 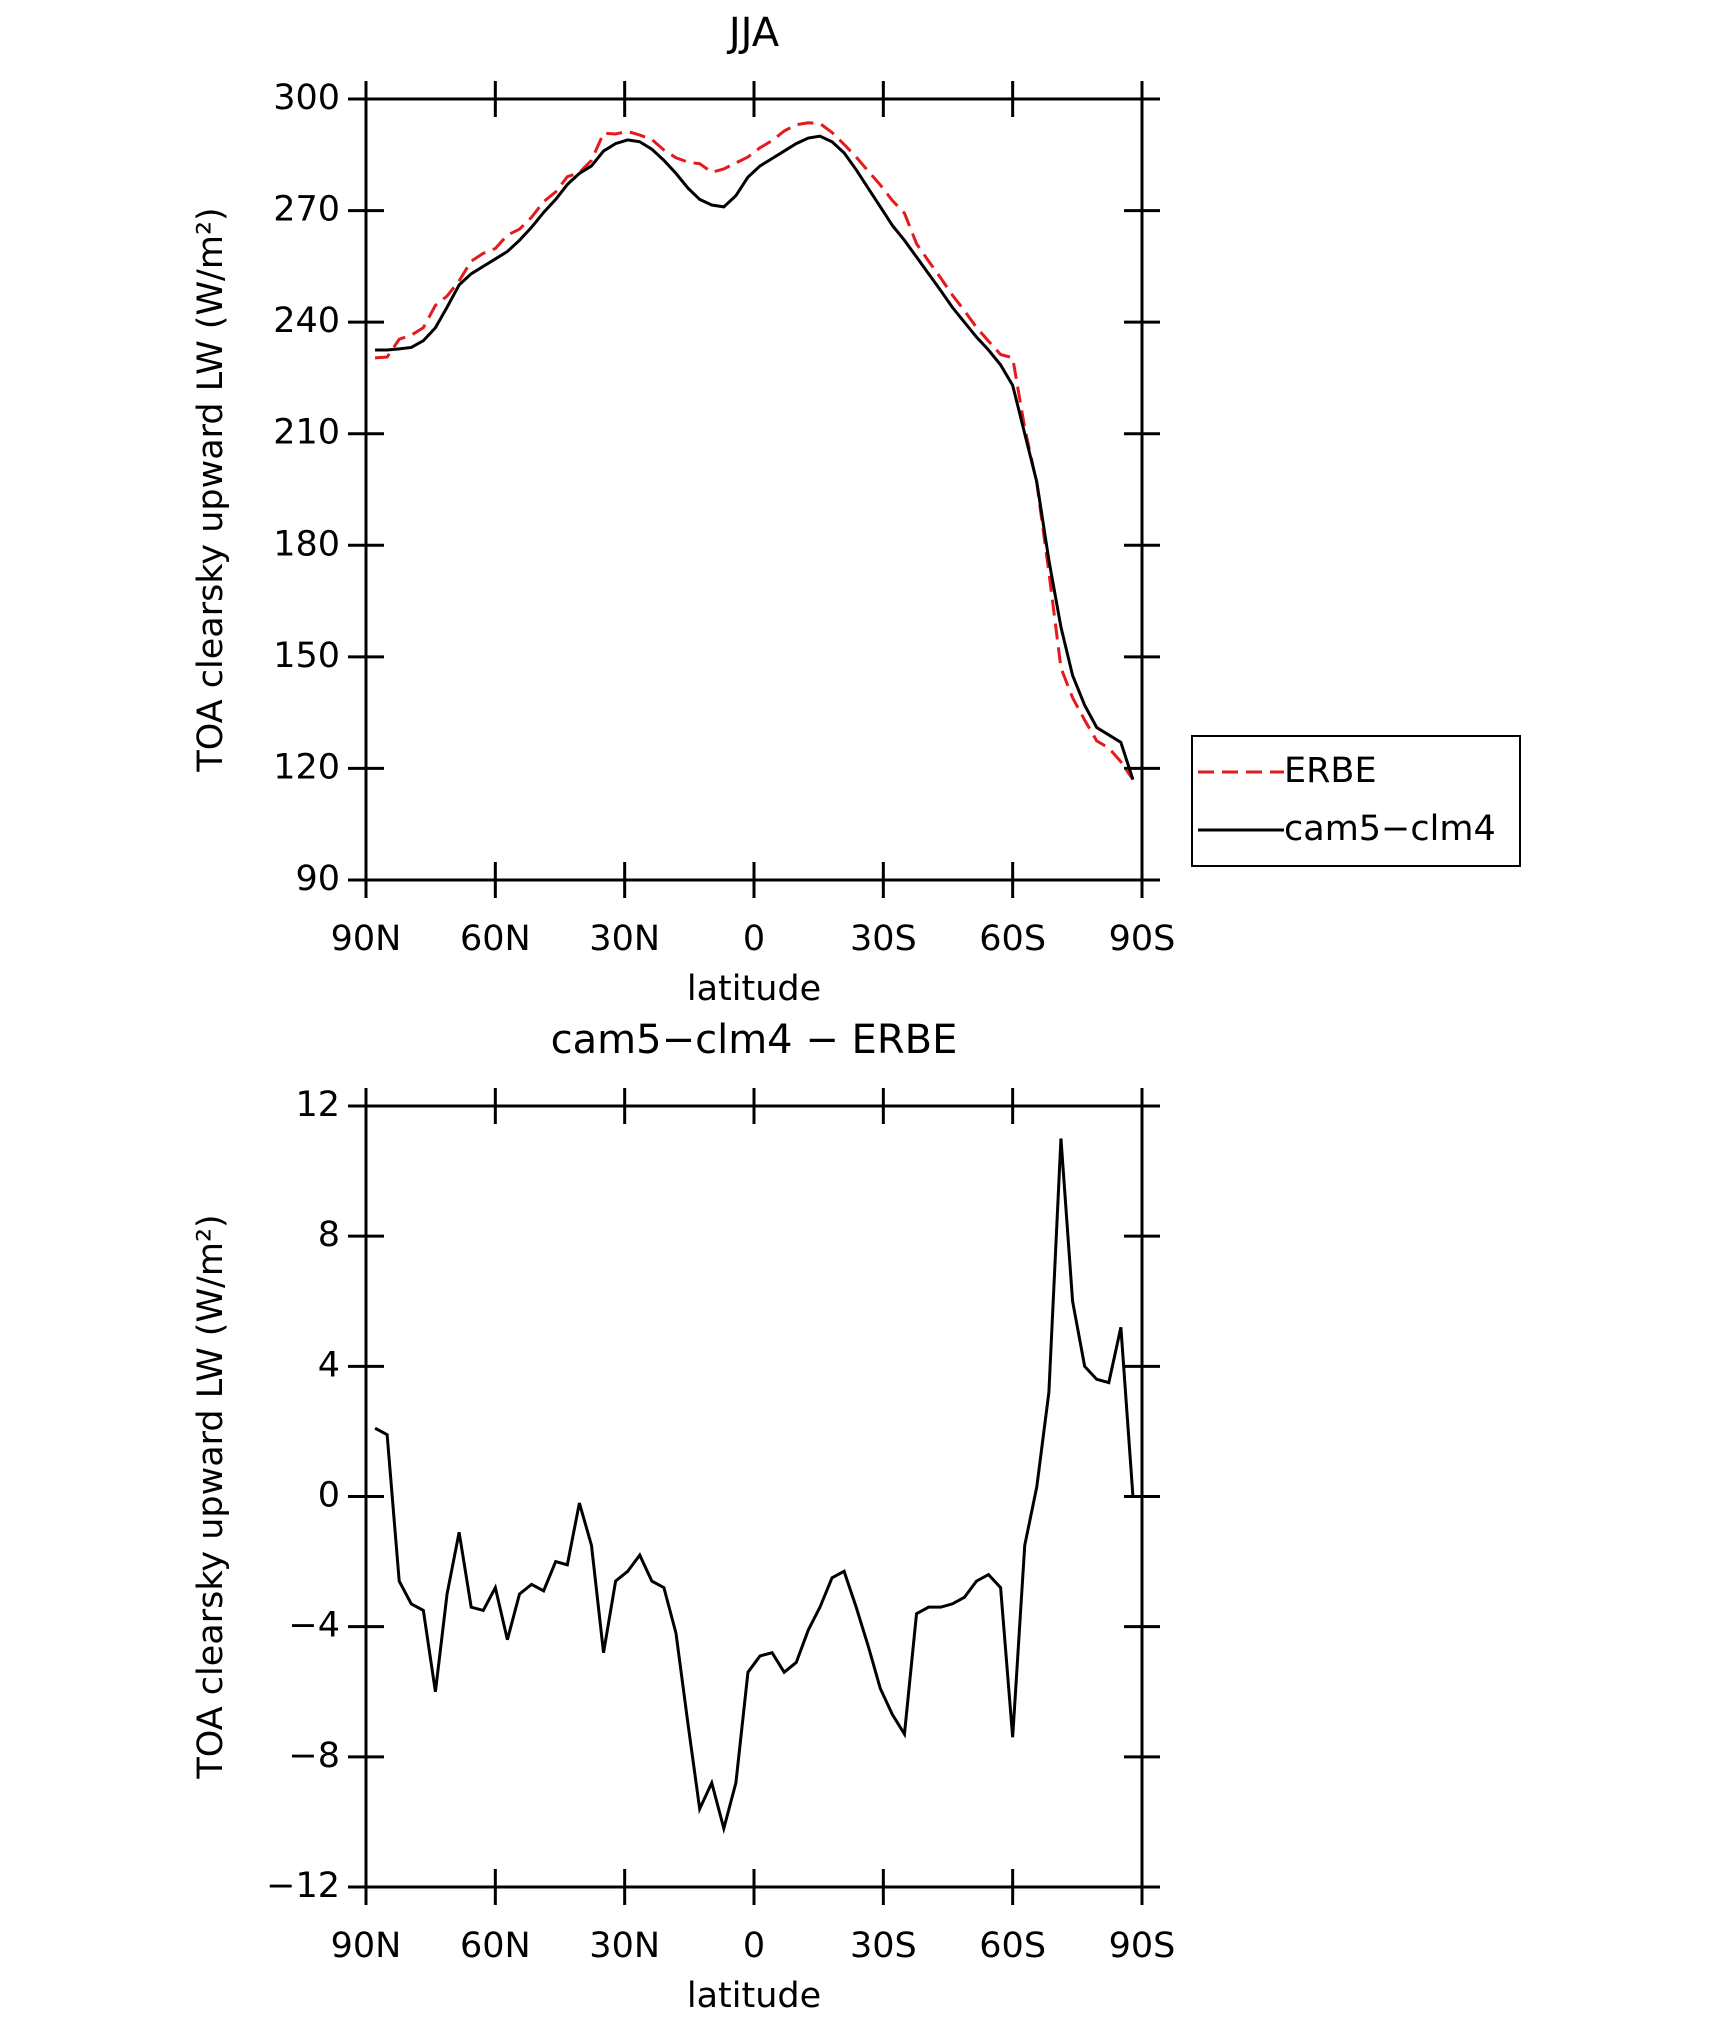 What do you see at coordinates (317, 879) in the screenshot?
I see `y-tick-label: 90` at bounding box center [317, 879].